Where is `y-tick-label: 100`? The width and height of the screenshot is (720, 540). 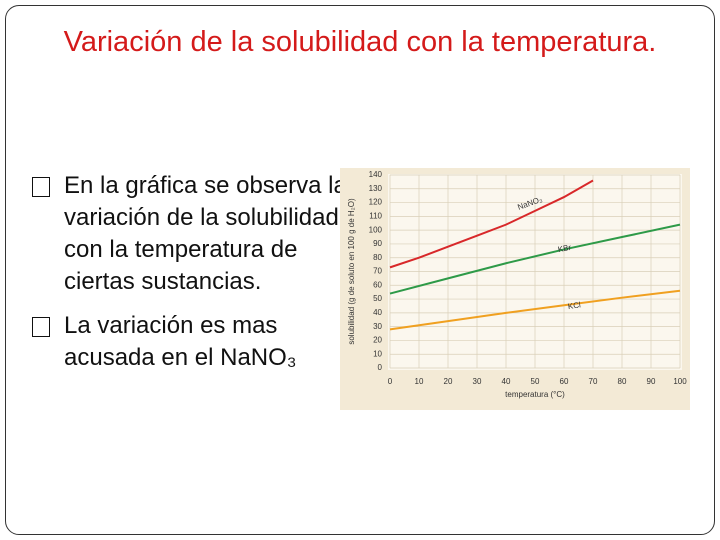
y-tick-label: 100 is located at coordinates (376, 229).